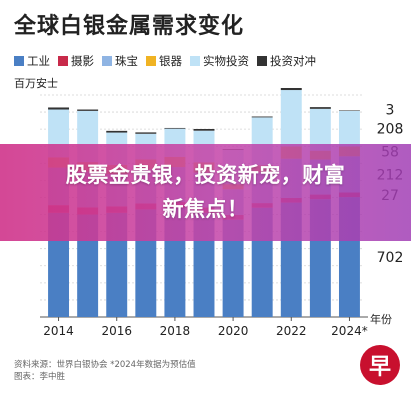  I want to click on legend-item: 摄影, so click(76, 61).